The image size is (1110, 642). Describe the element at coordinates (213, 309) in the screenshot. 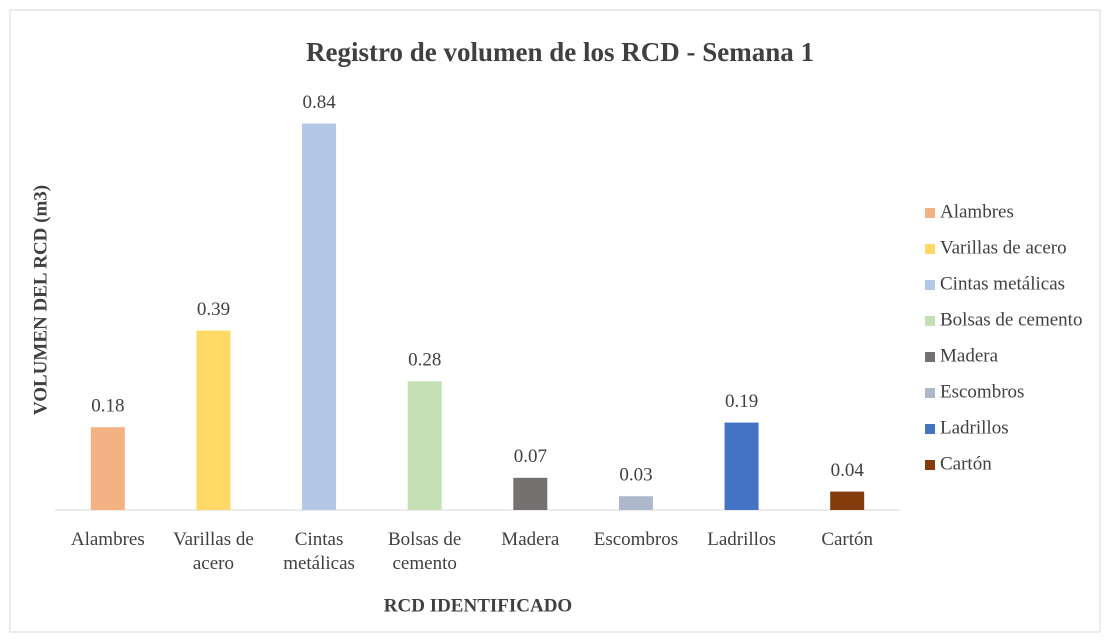

I see `data-label: 0.39` at that location.